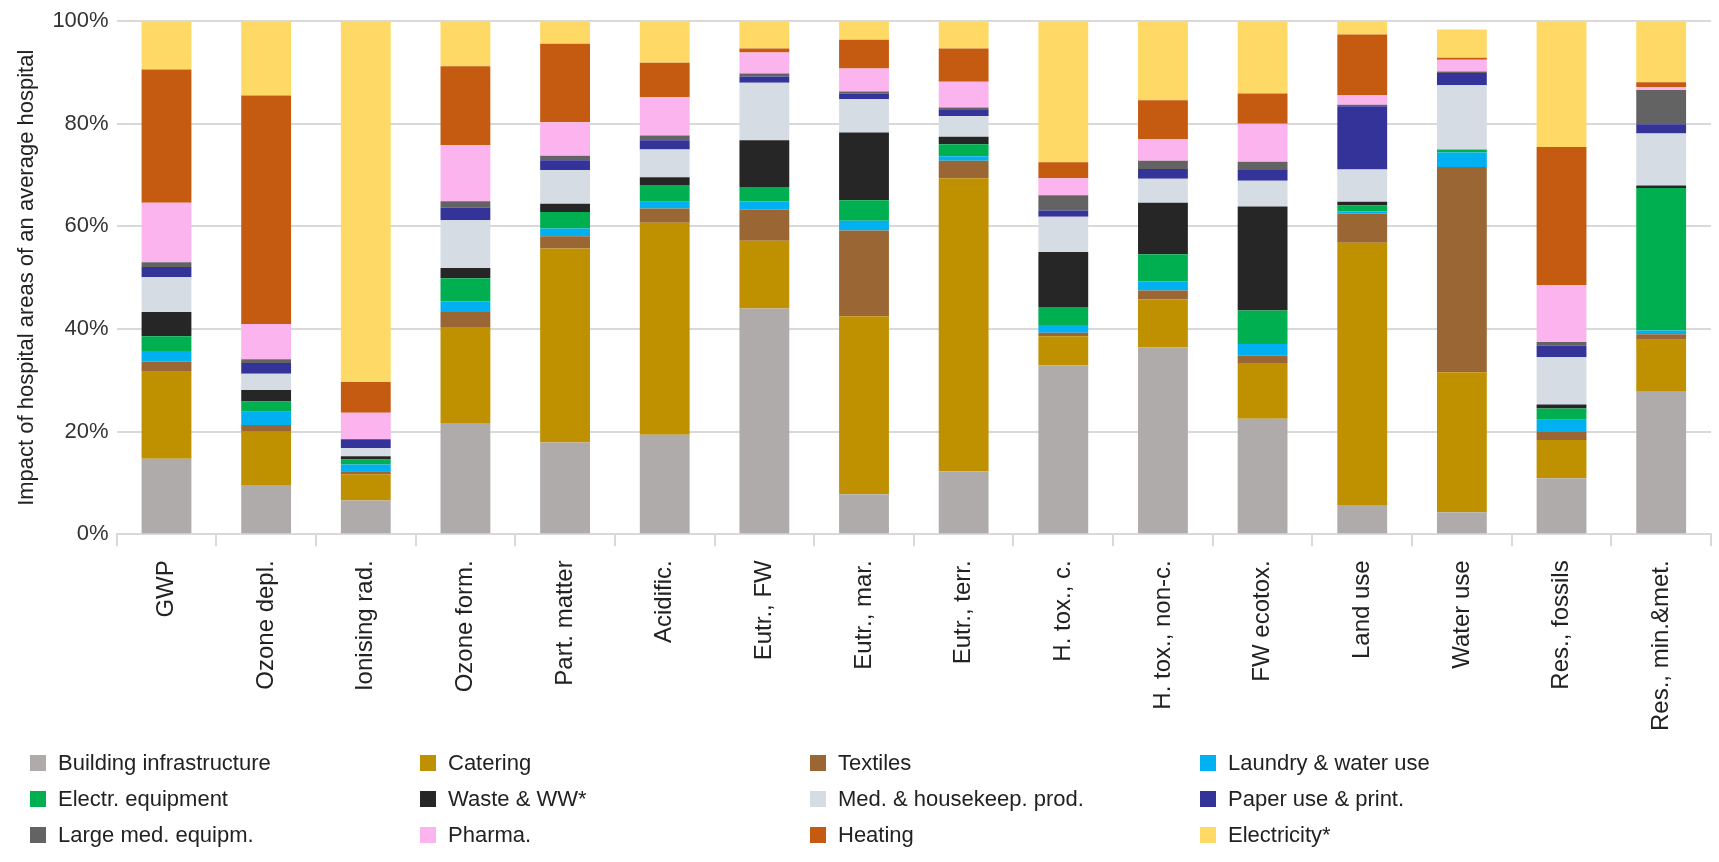 The width and height of the screenshot is (1719, 862). What do you see at coordinates (875, 763) in the screenshot?
I see `legend-label: Textiles` at bounding box center [875, 763].